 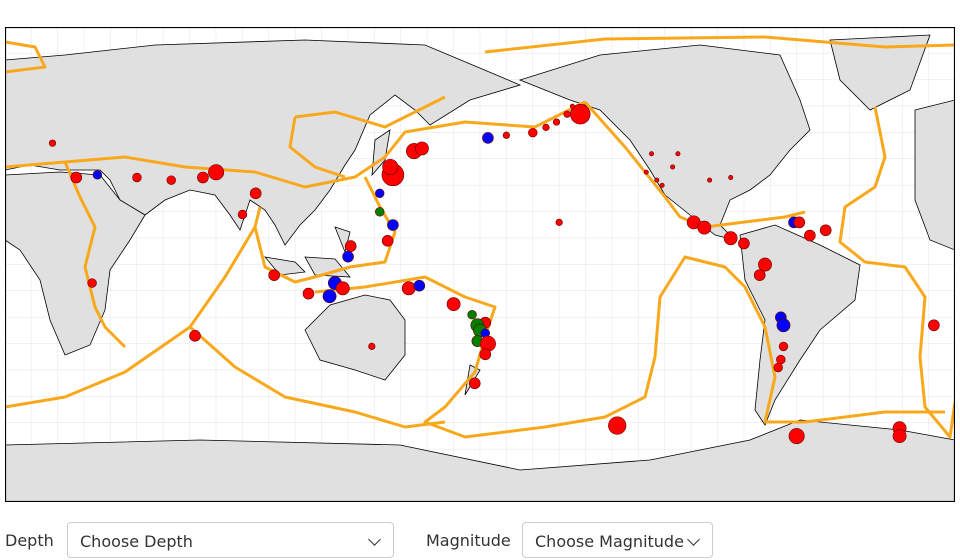 I want to click on depth-select: Choose Depth, so click(x=230, y=540).